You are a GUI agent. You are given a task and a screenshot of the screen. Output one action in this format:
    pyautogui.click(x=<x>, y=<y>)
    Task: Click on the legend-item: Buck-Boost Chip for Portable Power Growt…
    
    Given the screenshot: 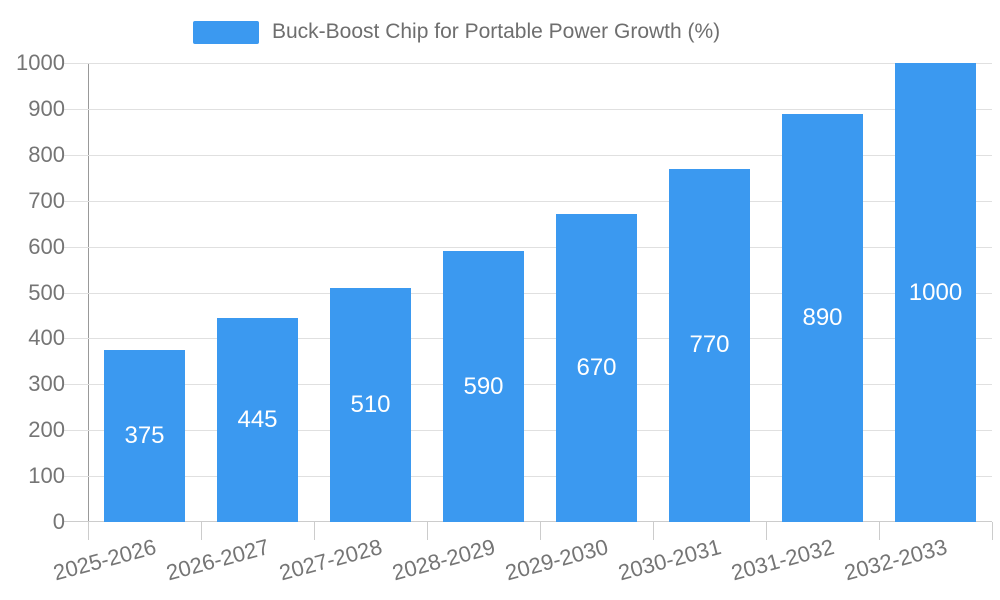 What is the action you would take?
    pyautogui.click(x=456, y=32)
    